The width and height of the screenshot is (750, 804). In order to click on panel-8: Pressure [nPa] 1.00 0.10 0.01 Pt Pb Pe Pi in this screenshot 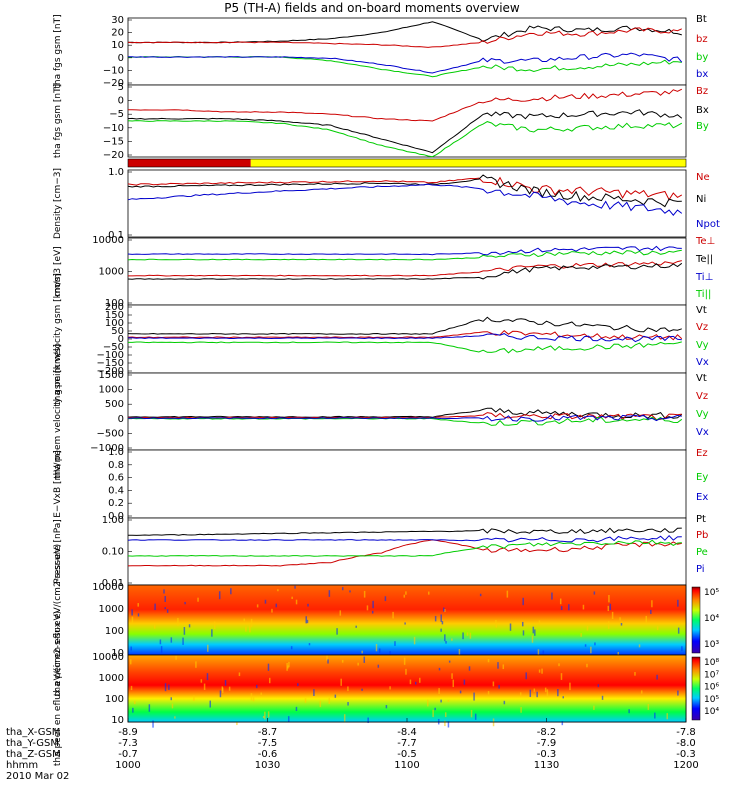, I will do `click(380, 551)`.